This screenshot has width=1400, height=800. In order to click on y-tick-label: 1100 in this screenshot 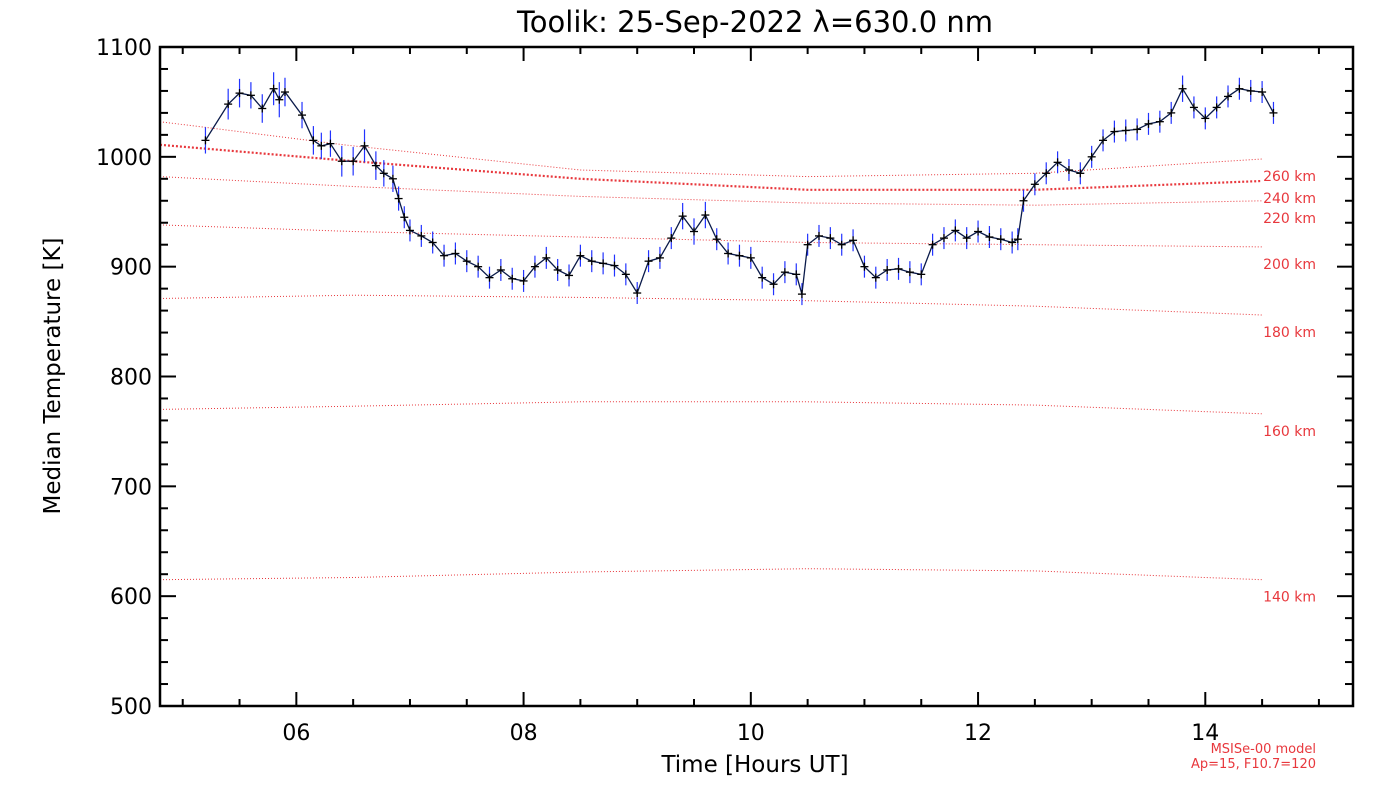, I will do `click(124, 48)`.